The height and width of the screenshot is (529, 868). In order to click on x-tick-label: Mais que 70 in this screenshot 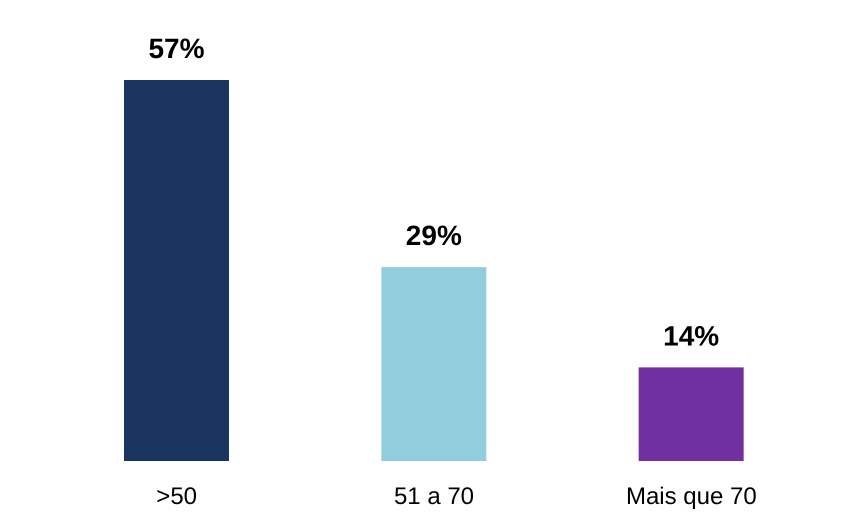, I will do `click(691, 496)`.